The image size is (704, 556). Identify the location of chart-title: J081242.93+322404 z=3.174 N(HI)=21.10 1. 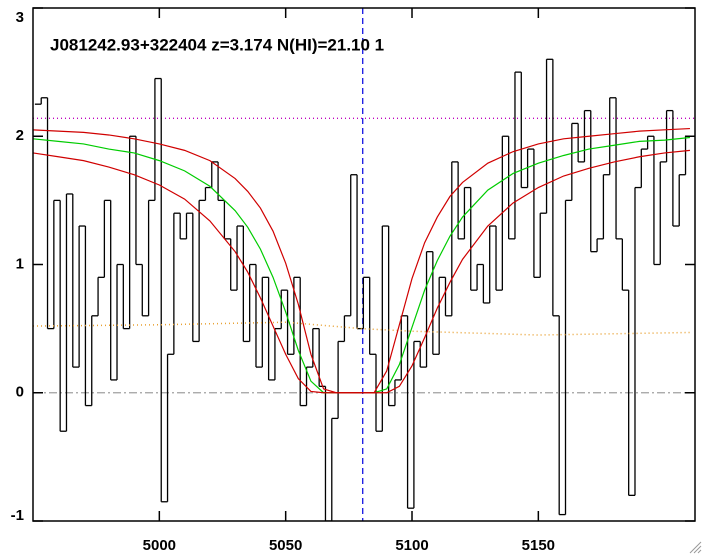
(217, 44).